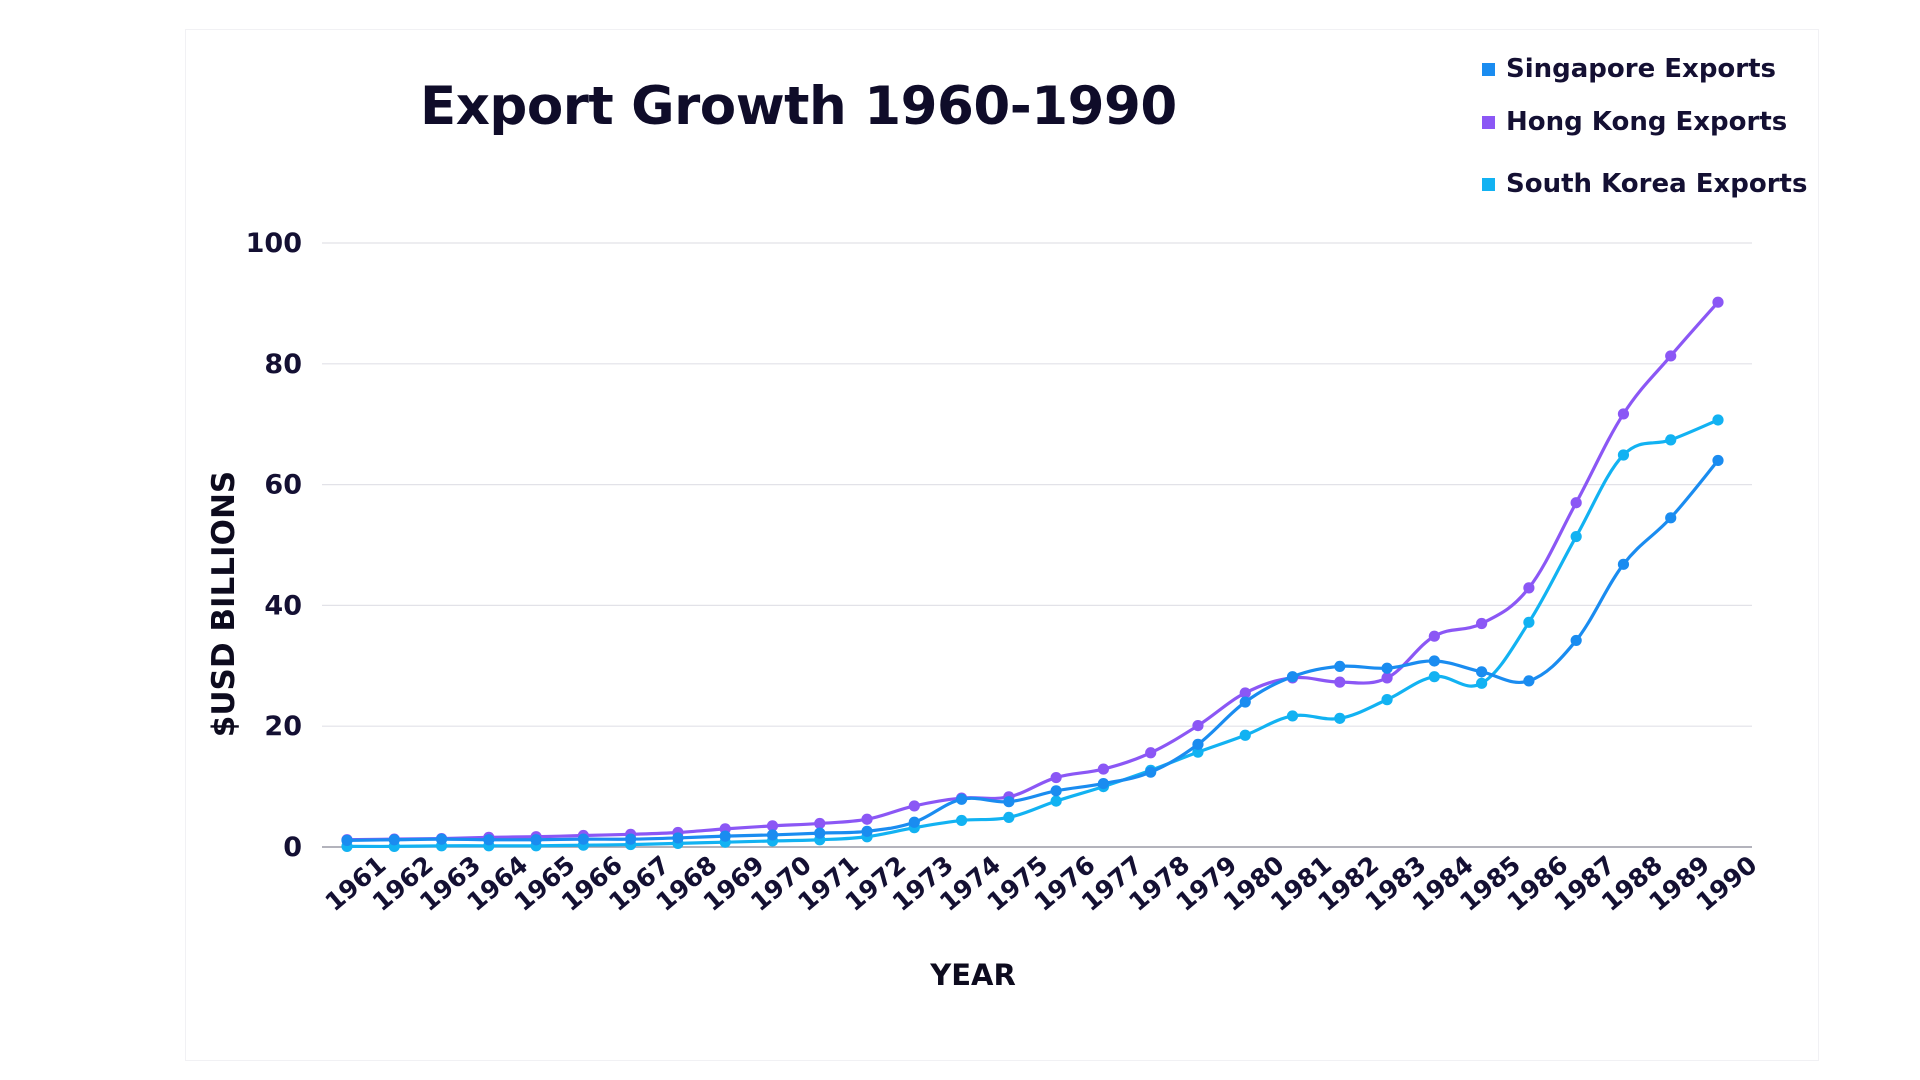 The image size is (1920, 1080). What do you see at coordinates (283, 605) in the screenshot?
I see `y-tick-label: 40` at bounding box center [283, 605].